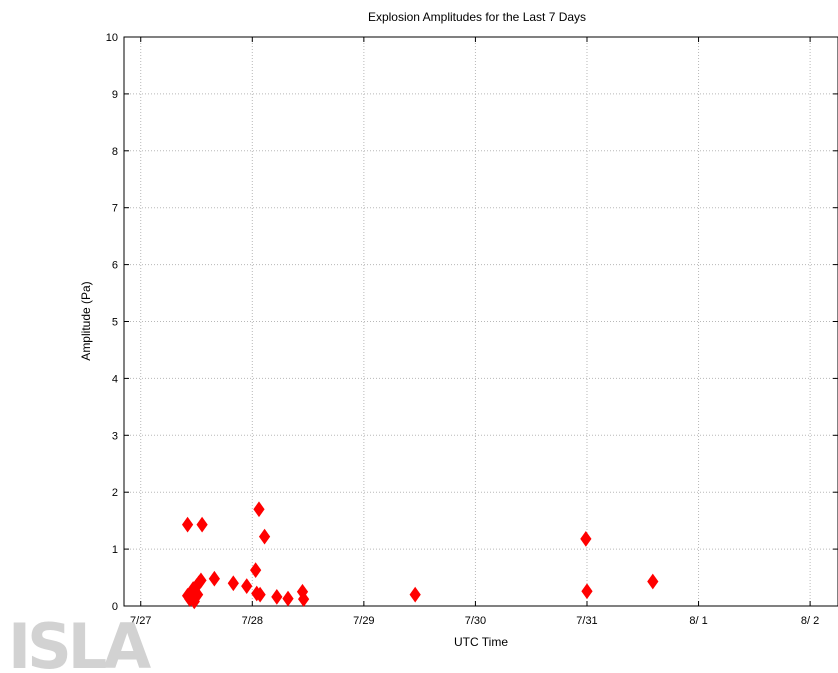  I want to click on y-tick-label: 0, so click(115, 607).